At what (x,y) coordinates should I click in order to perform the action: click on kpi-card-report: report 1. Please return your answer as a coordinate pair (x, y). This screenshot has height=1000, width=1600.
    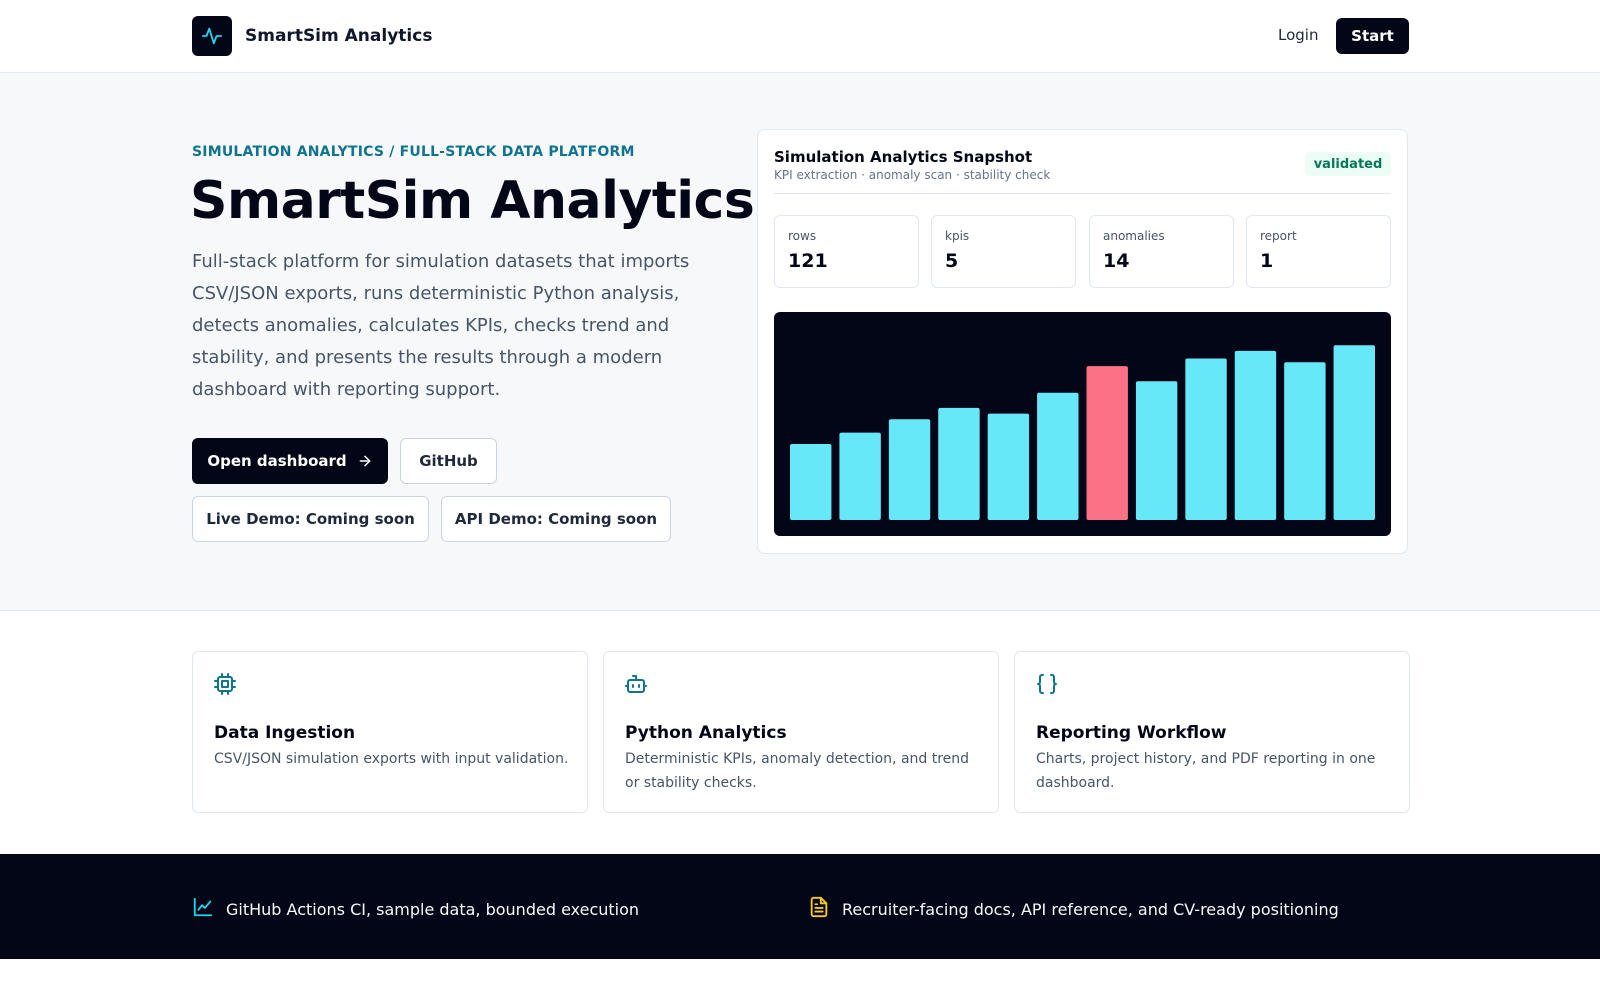
    Looking at the image, I should click on (1318, 251).